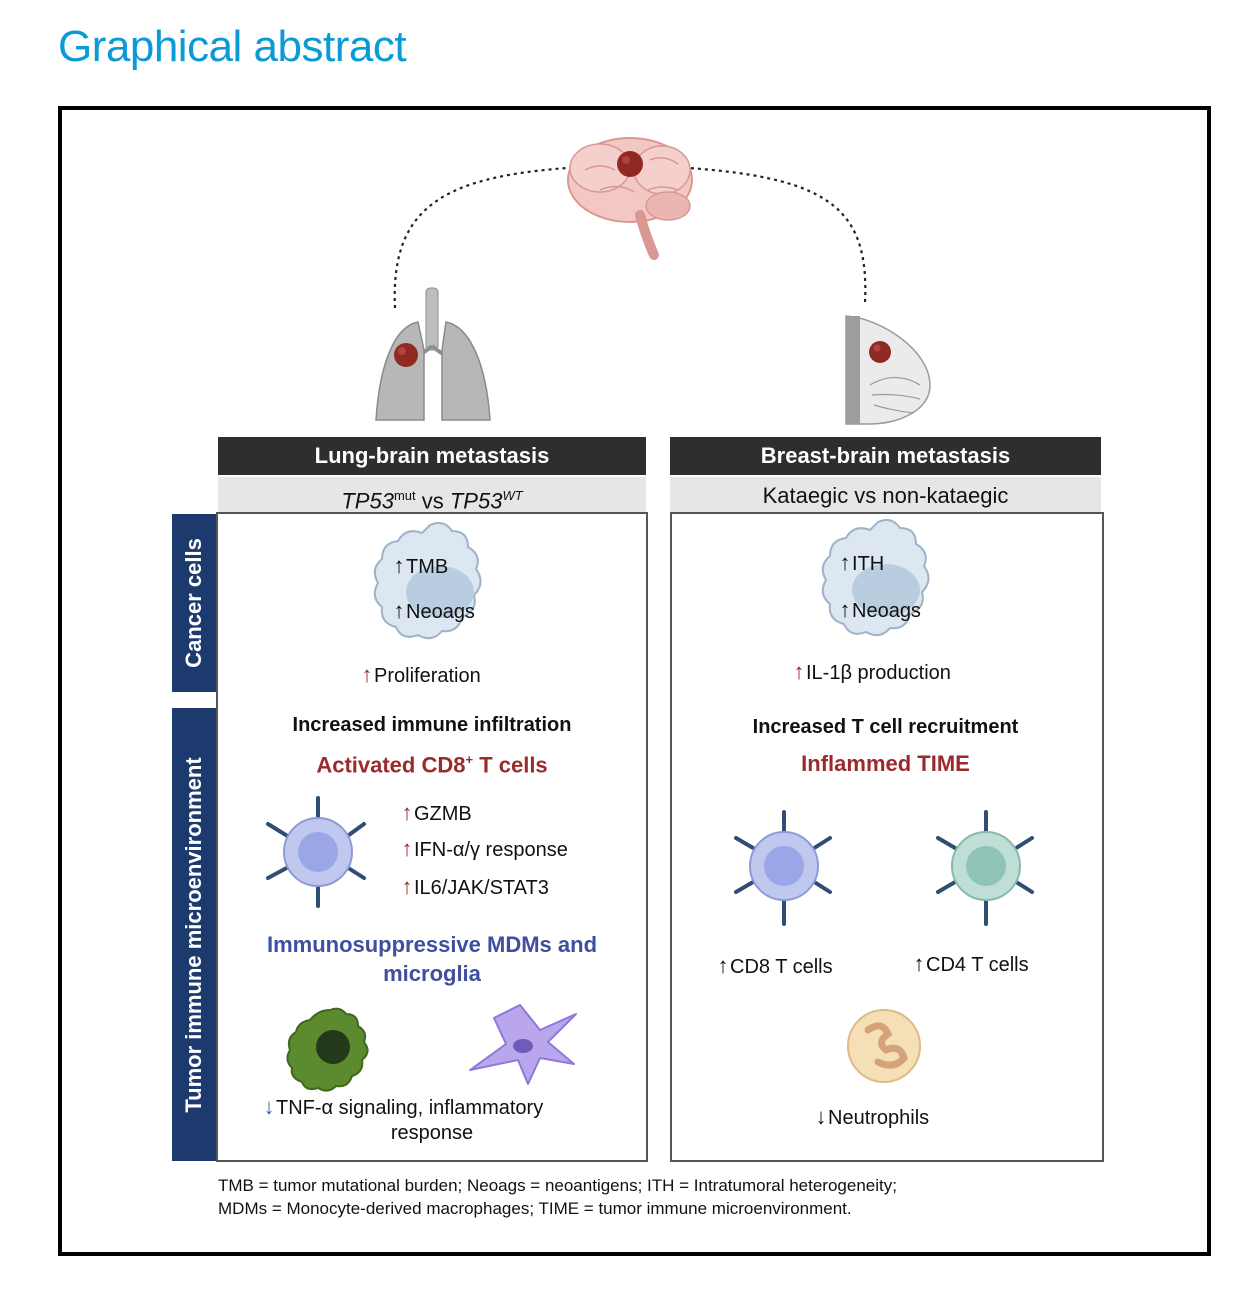 The height and width of the screenshot is (1290, 1240). I want to click on proliferation-label: Proliferation, so click(427, 676).